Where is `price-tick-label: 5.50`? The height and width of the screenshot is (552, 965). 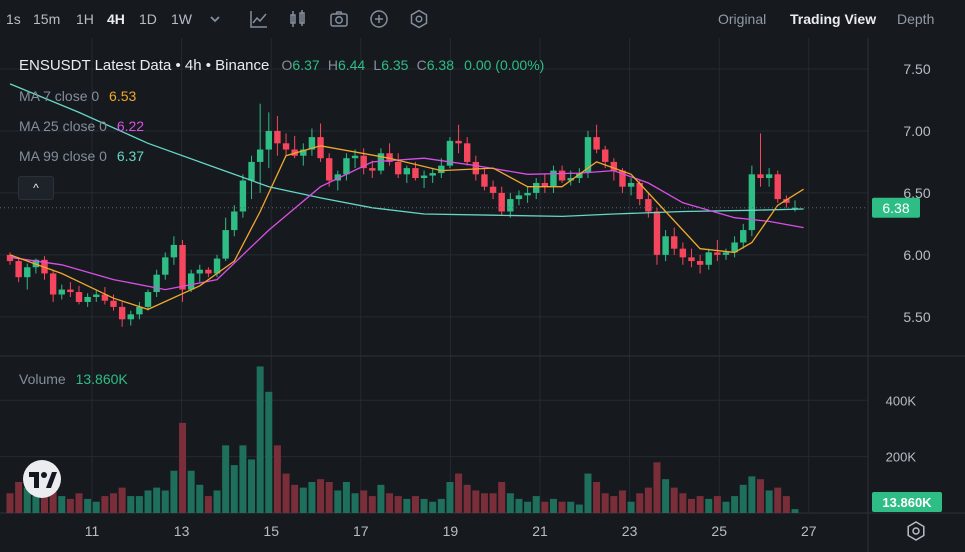
price-tick-label: 5.50 is located at coordinates (916, 317).